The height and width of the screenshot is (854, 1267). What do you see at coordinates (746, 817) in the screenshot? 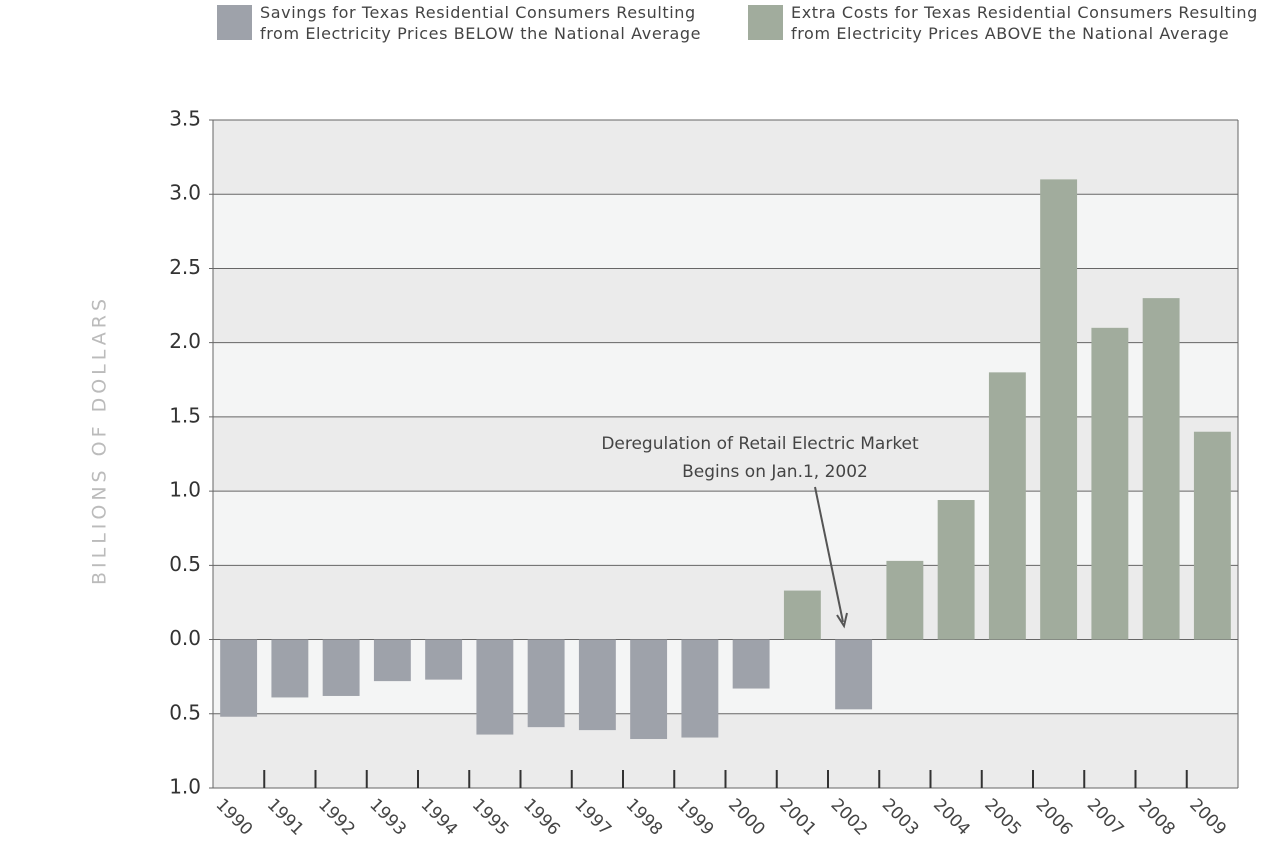
I see `x-tick-label: 2000` at bounding box center [746, 817].